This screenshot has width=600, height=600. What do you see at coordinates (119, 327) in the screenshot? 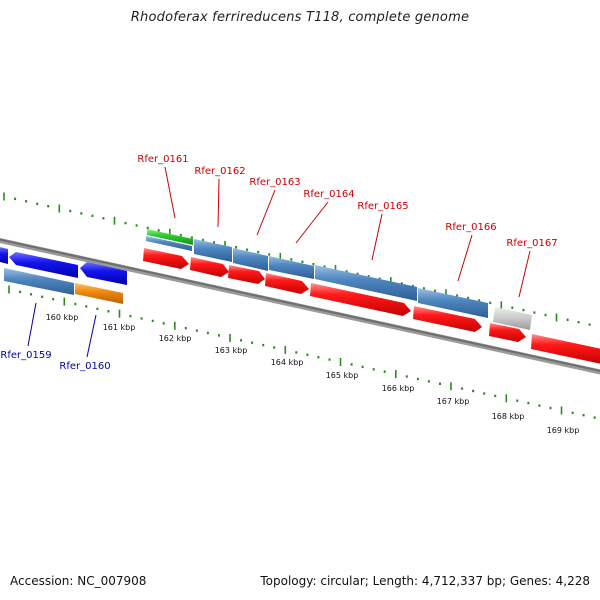
I see `scale-label: 161 kbp` at bounding box center [119, 327].